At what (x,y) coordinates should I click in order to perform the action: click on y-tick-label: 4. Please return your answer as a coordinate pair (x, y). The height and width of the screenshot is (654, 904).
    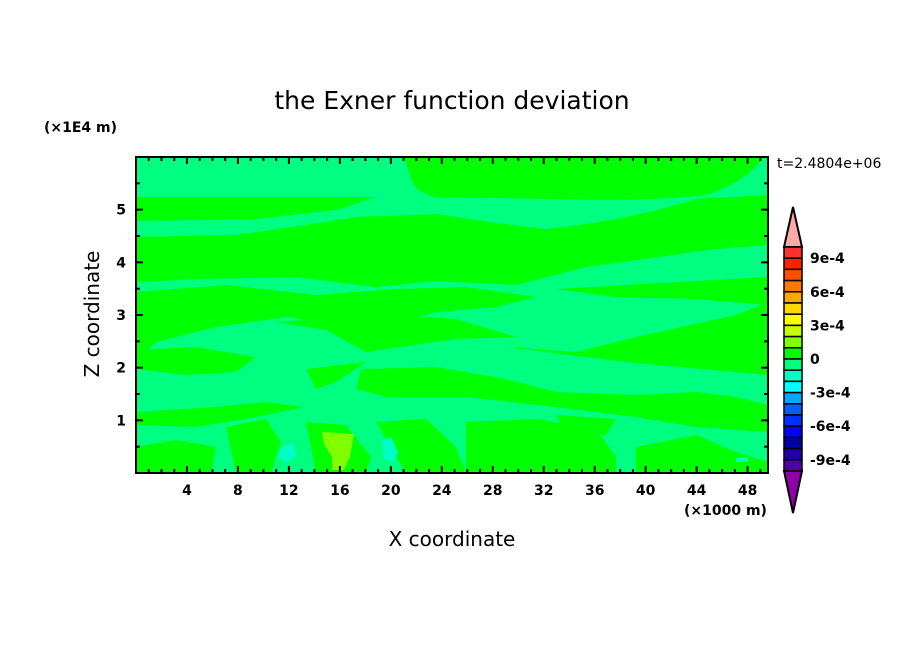
    Looking at the image, I should click on (121, 263).